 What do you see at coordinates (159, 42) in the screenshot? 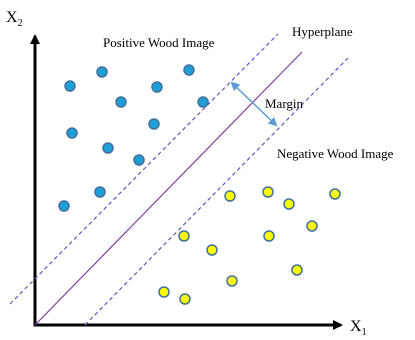
I see `positive-class-label: Positive Wood Image` at bounding box center [159, 42].